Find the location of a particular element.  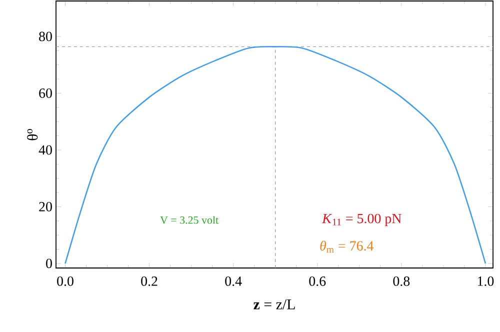

x-tick-label: 0.4 is located at coordinates (233, 281).